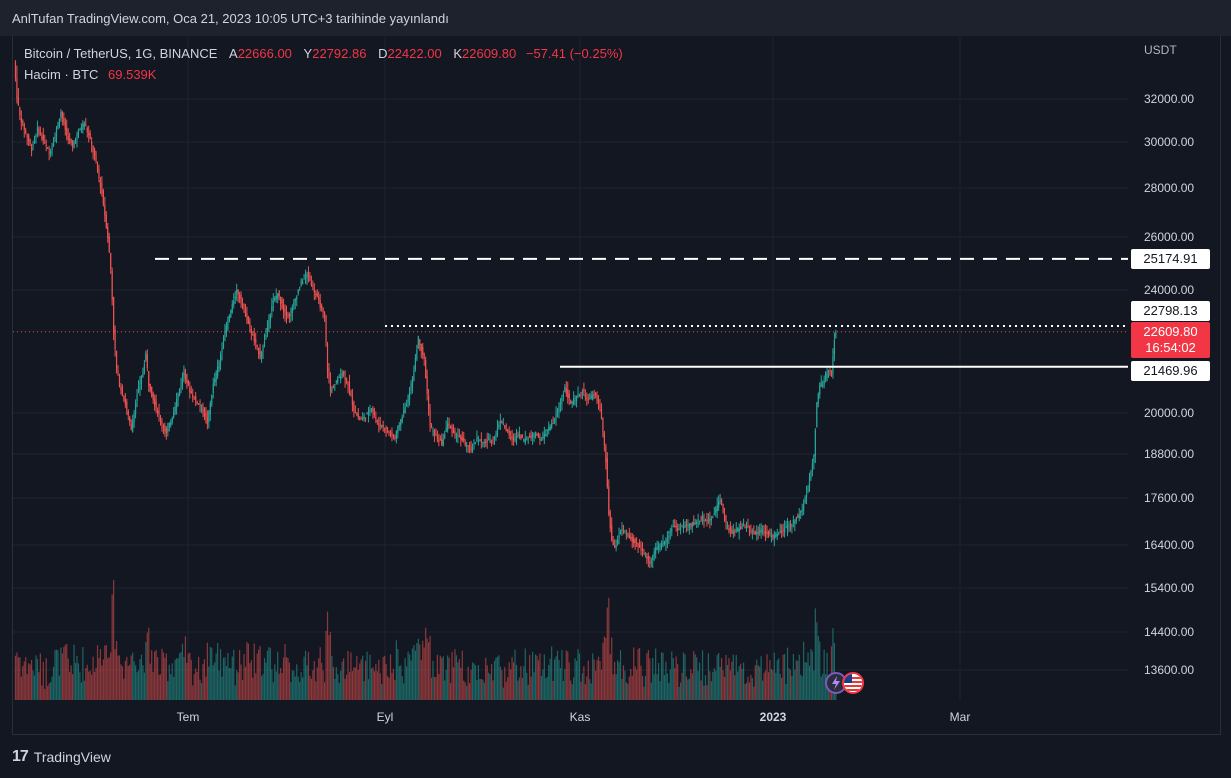  Describe the element at coordinates (121, 53) in the screenshot. I see `symbol-name: Bitcoin / TetherUS, 1G, BINANCE` at that location.